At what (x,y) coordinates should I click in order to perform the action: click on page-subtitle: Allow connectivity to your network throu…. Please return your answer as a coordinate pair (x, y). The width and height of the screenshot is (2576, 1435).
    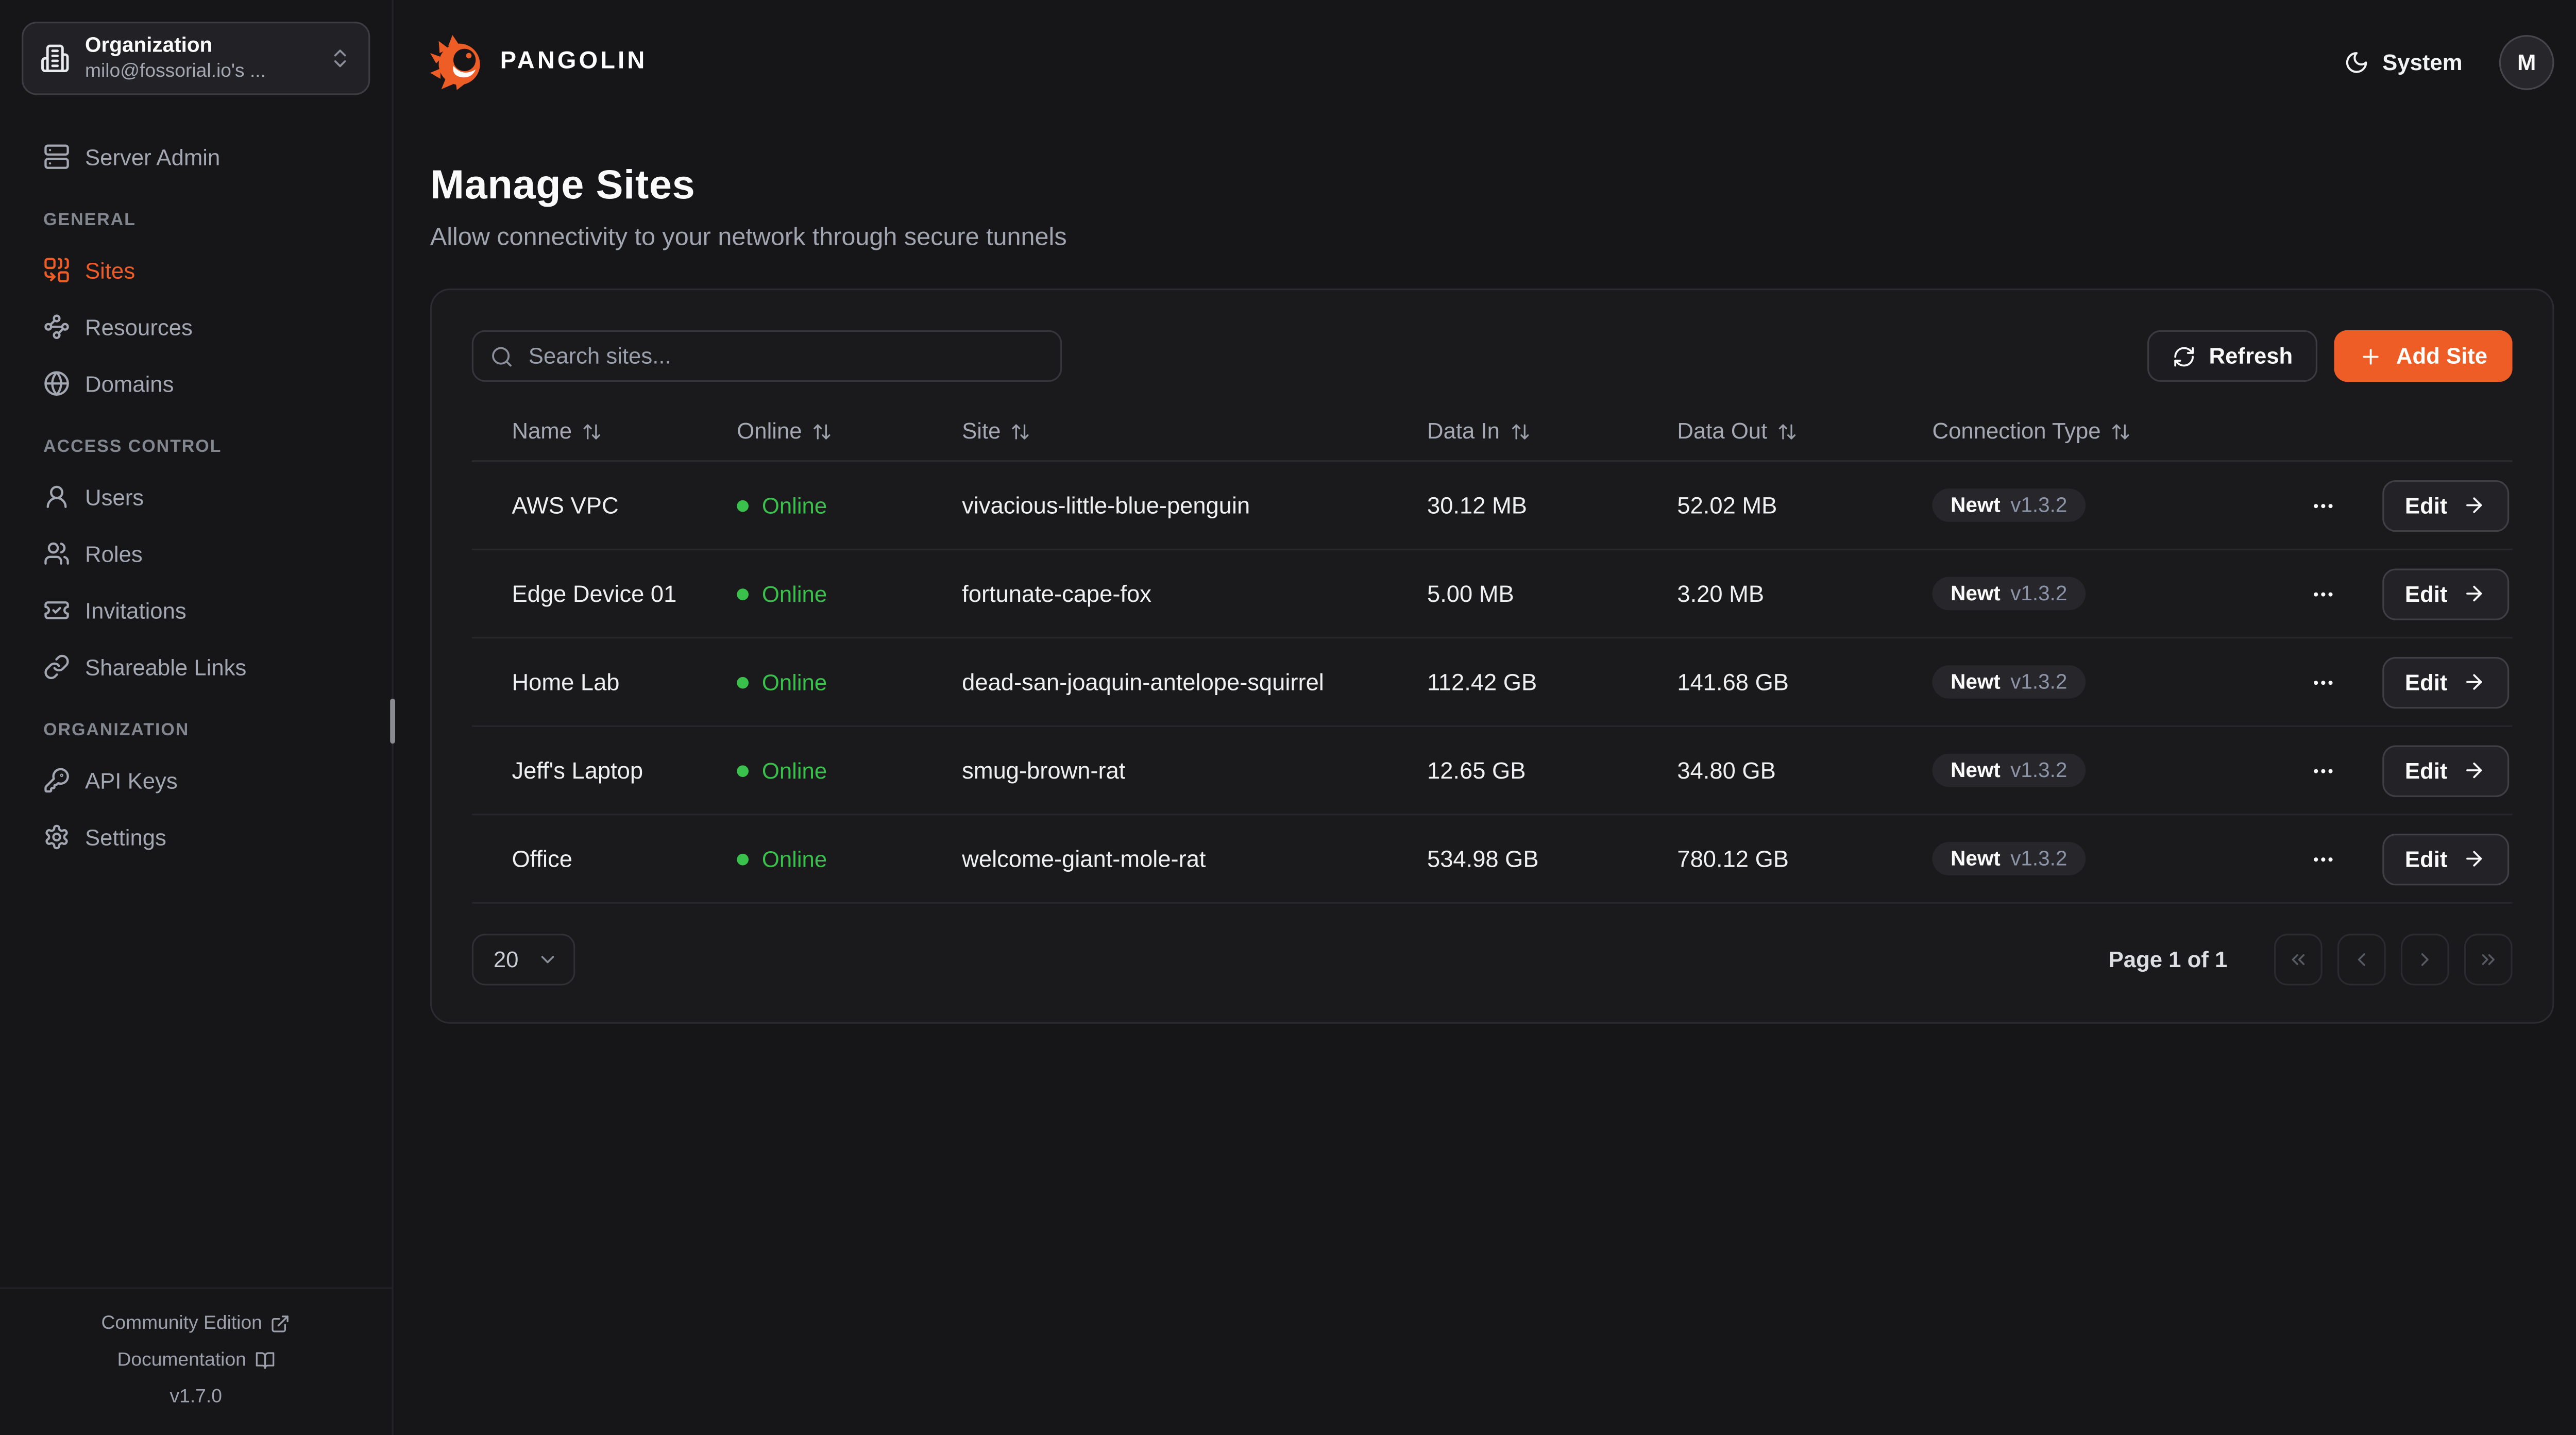
    Looking at the image, I should click on (748, 237).